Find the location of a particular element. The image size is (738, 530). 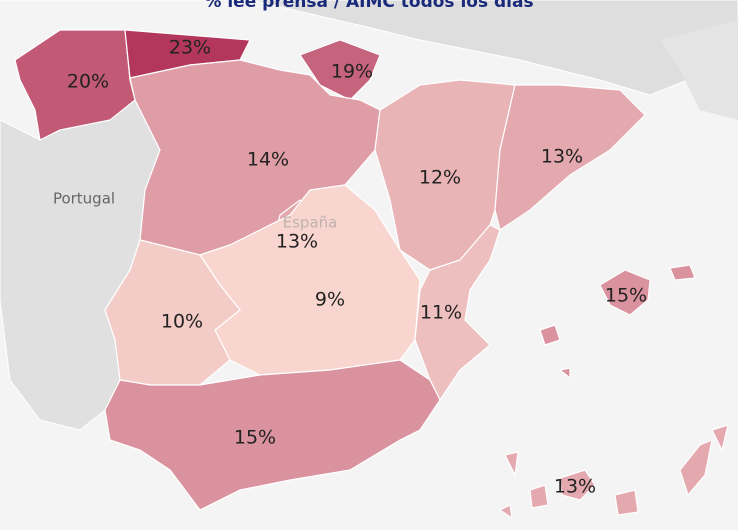

spain-label: España is located at coordinates (310, 223).